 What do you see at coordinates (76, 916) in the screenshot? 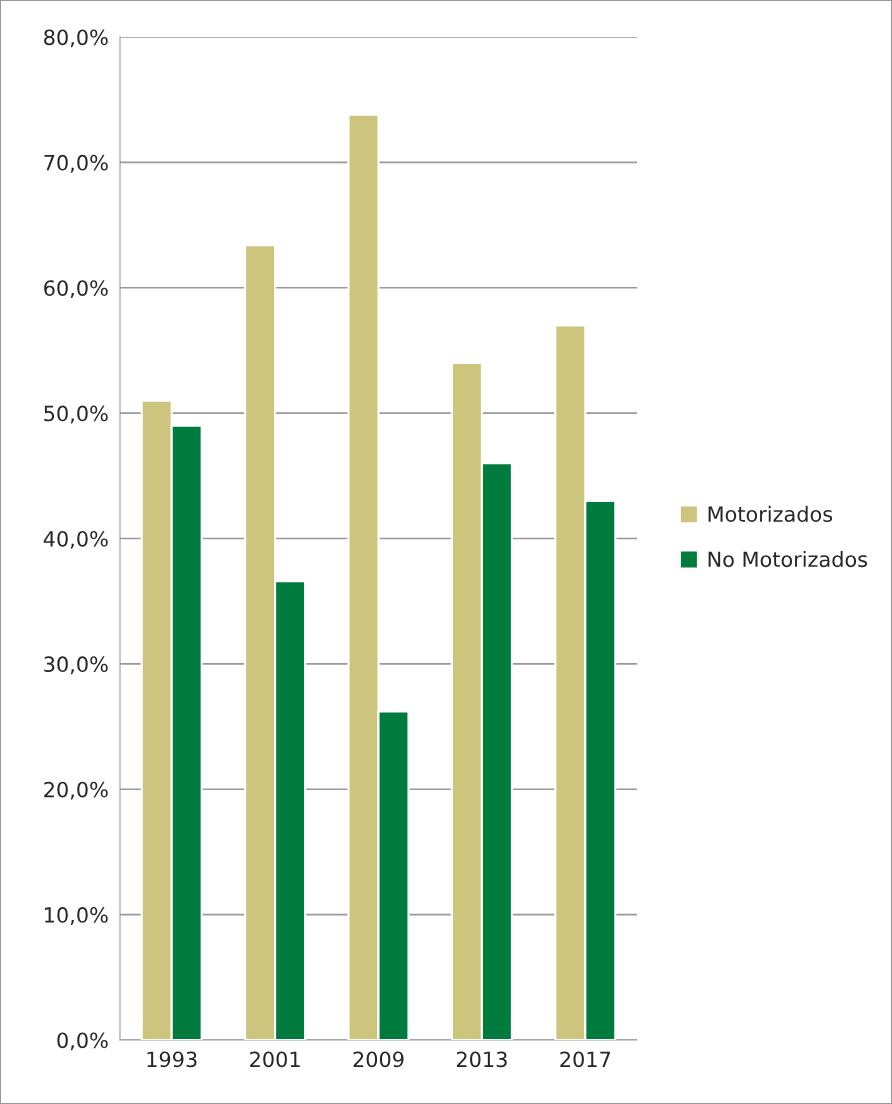
I see `y-tick-label: 10,0%` at bounding box center [76, 916].